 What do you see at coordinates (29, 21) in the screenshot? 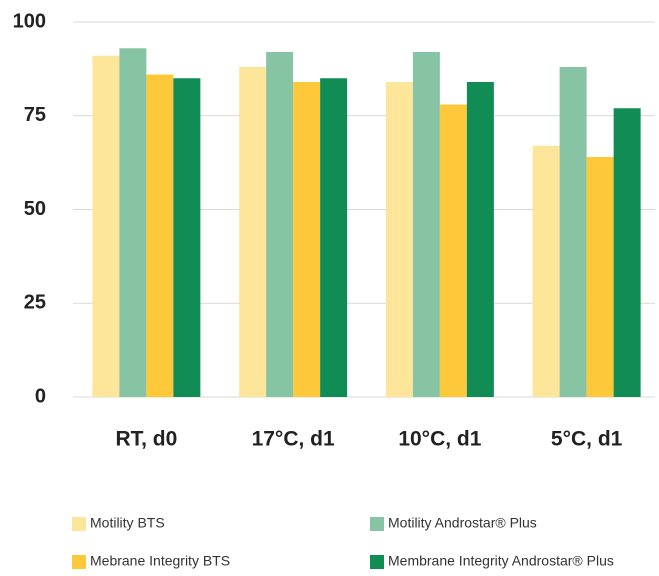
I see `y-tick-label: 100` at bounding box center [29, 21].